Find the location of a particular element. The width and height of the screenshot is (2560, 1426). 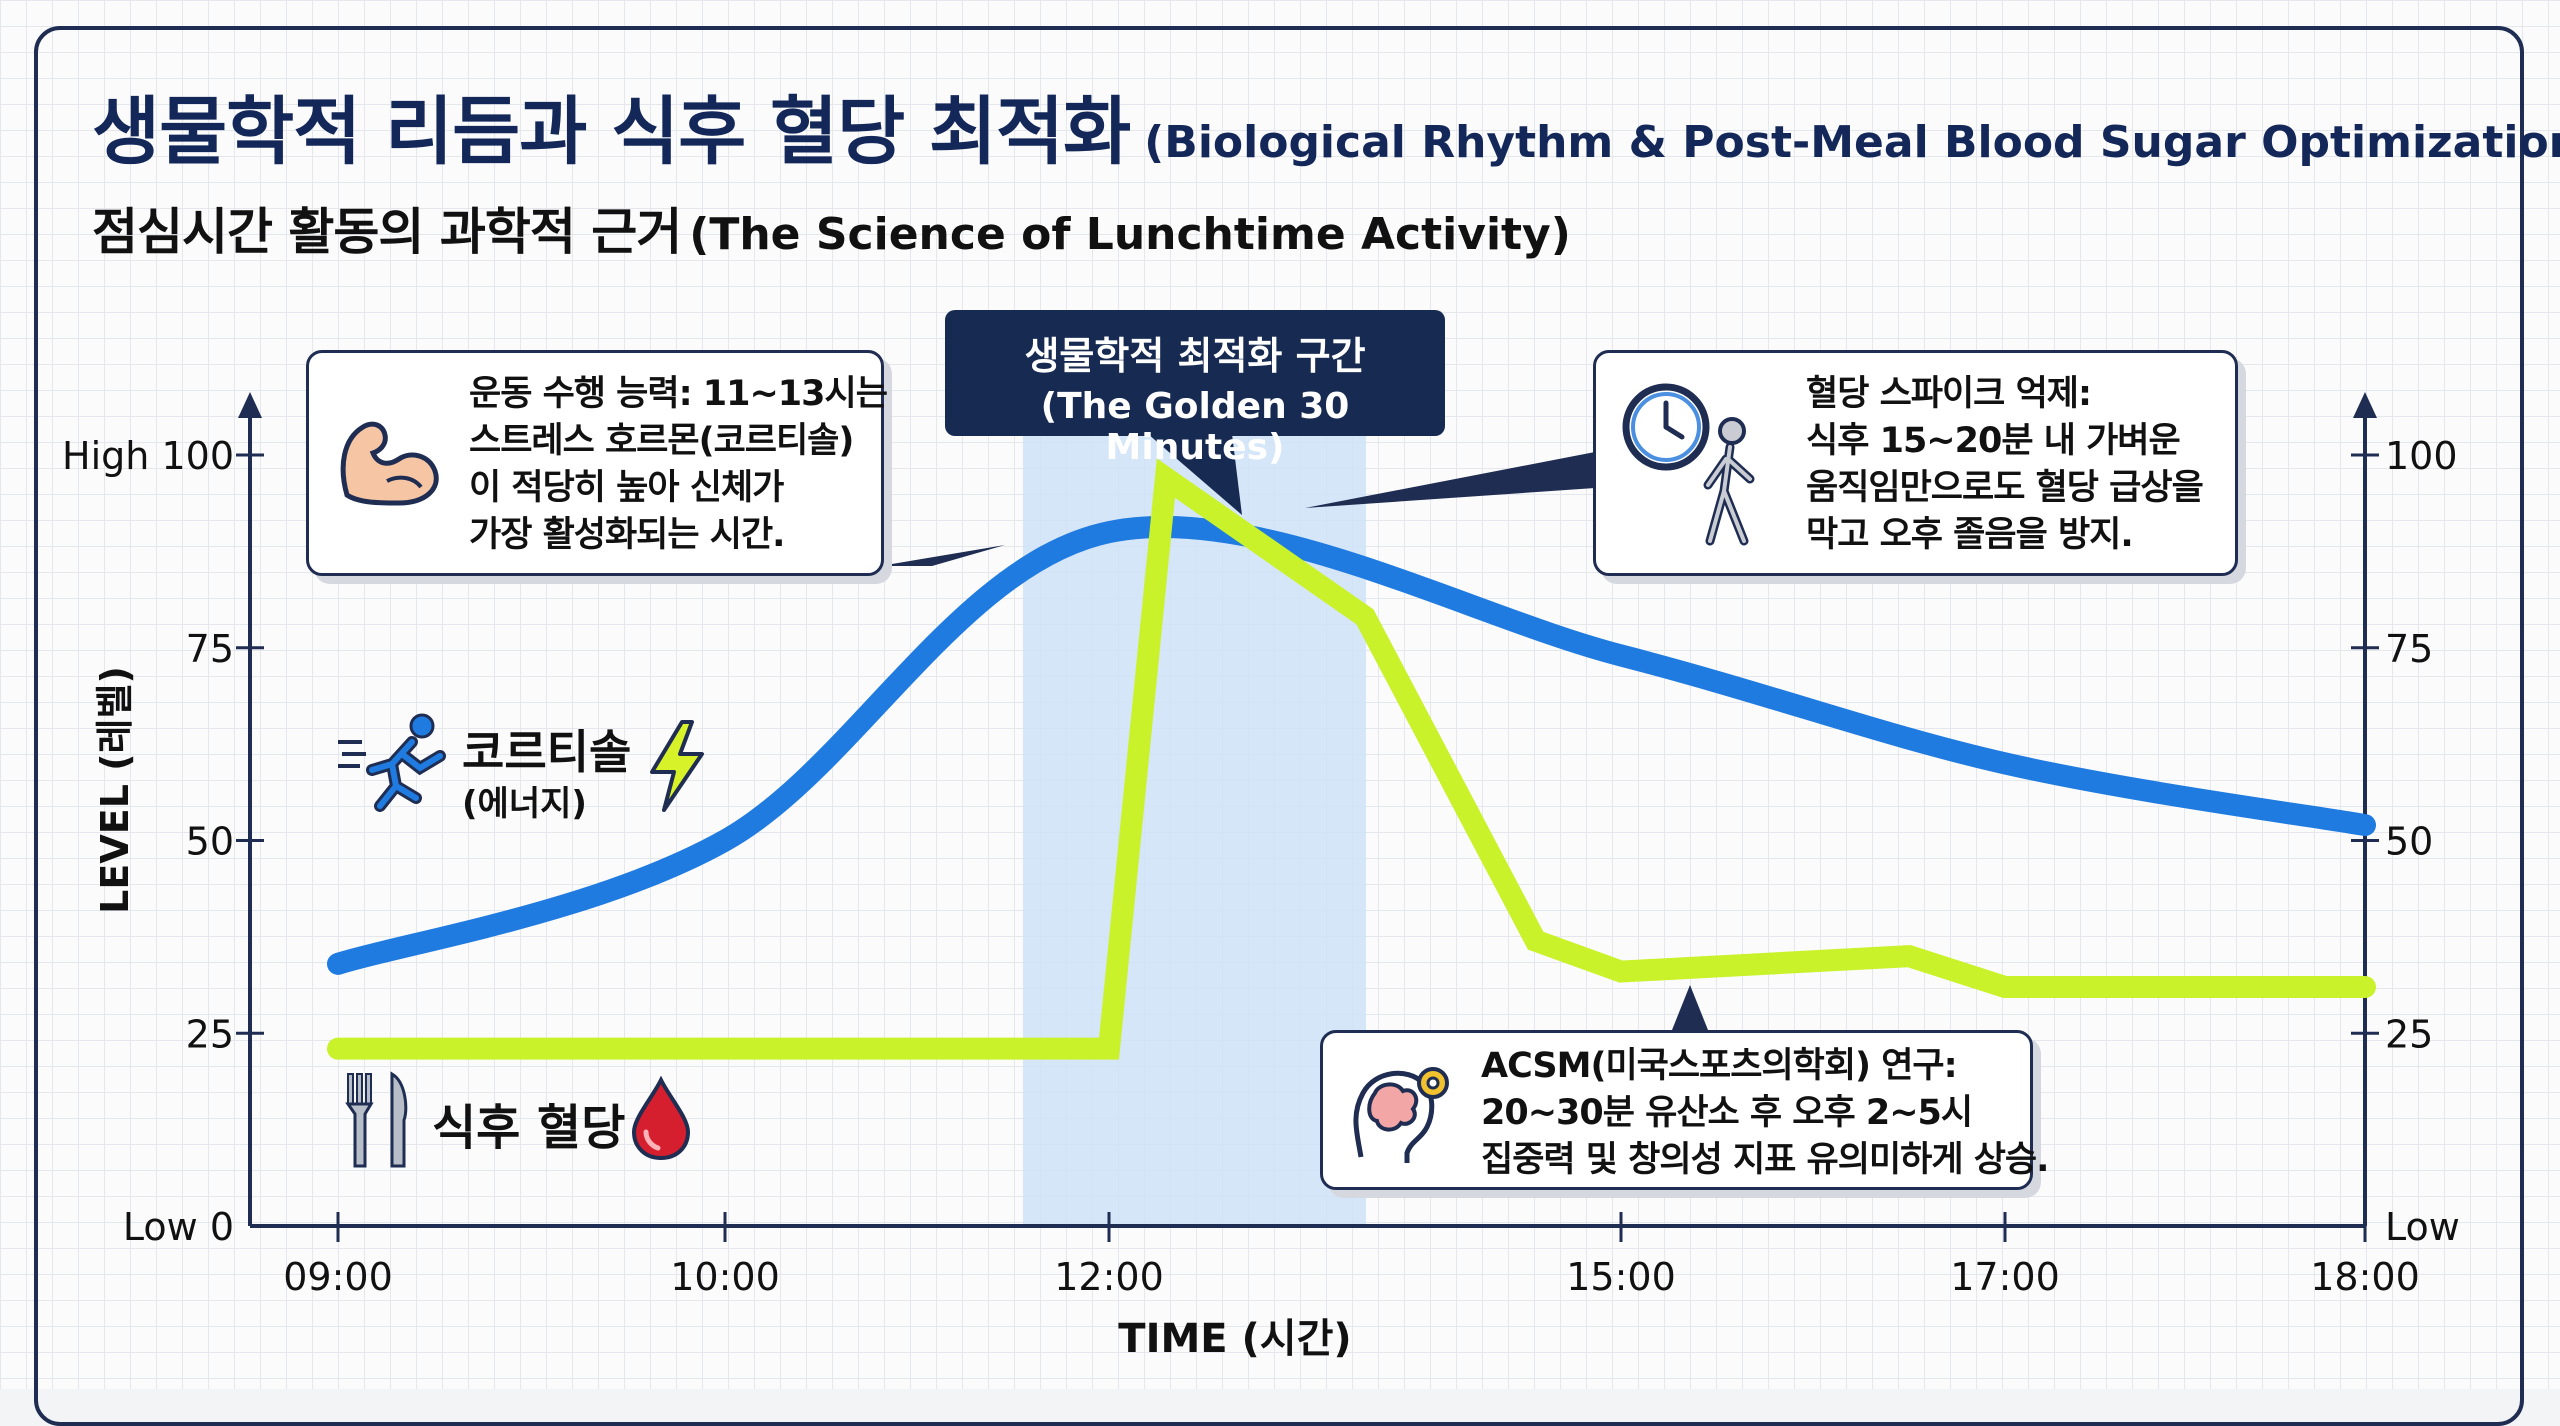

y-tick-label-right: 25 is located at coordinates (2409, 1034).